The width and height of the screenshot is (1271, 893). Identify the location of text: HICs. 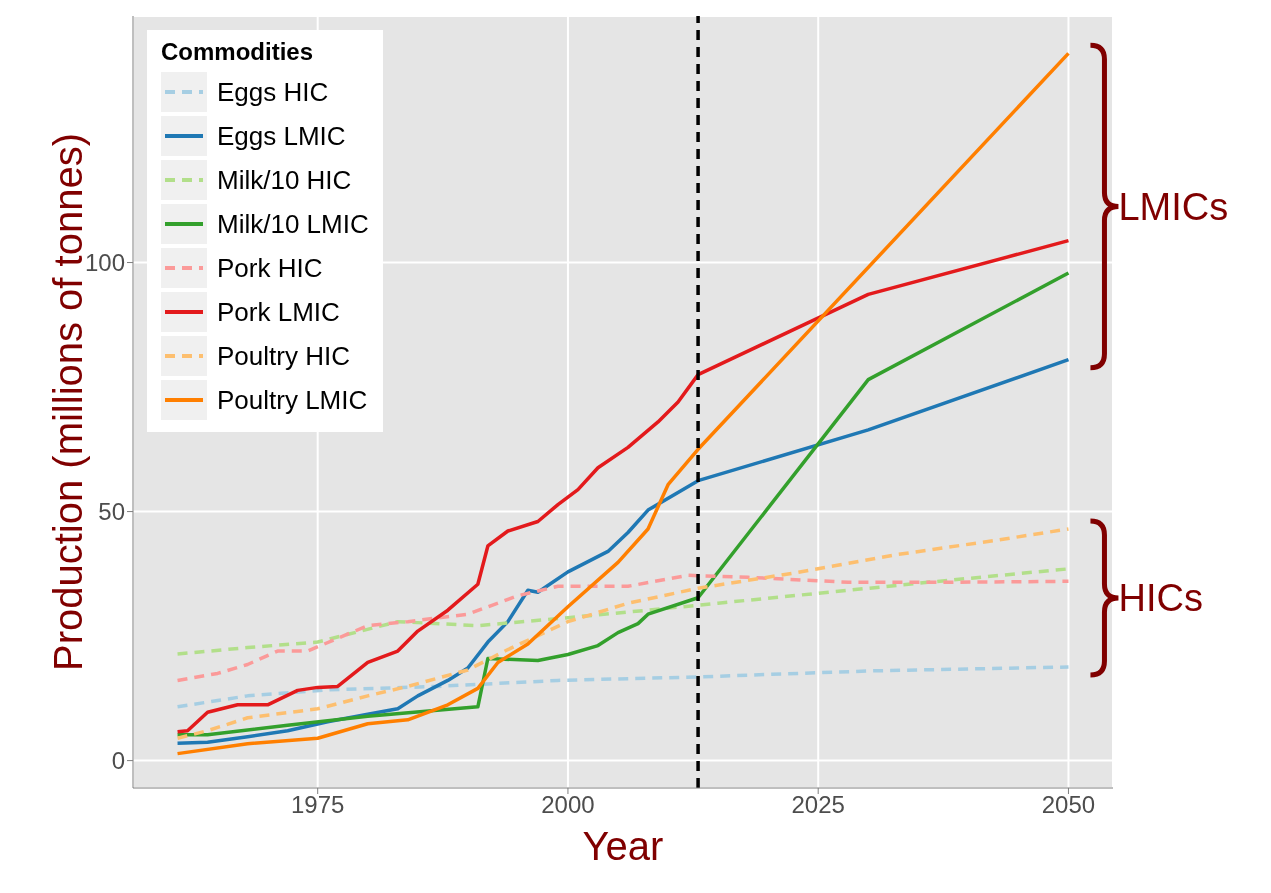
(1160, 597).